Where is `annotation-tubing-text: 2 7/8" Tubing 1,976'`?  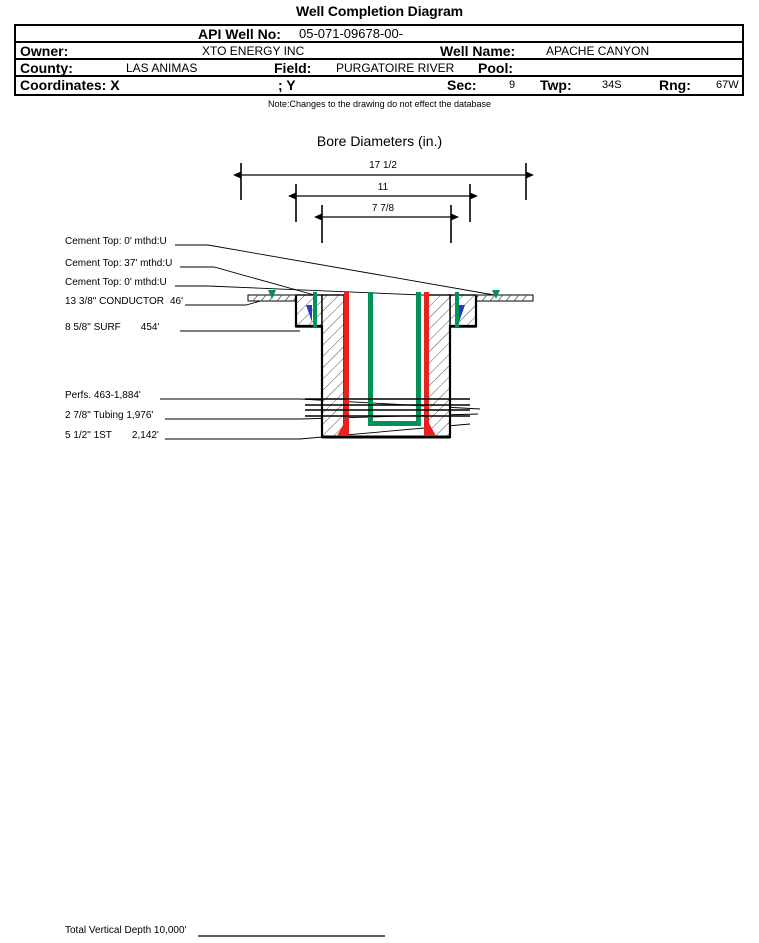 annotation-tubing-text: 2 7/8" Tubing 1,976' is located at coordinates (109, 415).